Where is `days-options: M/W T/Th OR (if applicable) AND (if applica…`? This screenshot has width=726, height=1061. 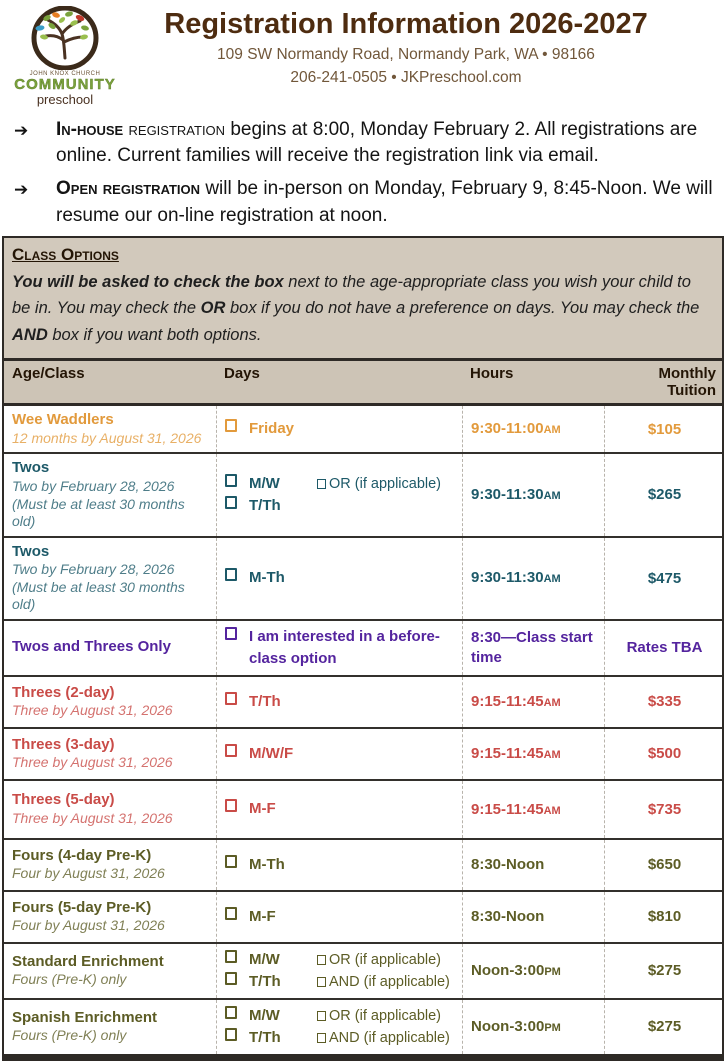 days-options: M/W T/Th OR (if applicable) AND (if applica… is located at coordinates (340, 971).